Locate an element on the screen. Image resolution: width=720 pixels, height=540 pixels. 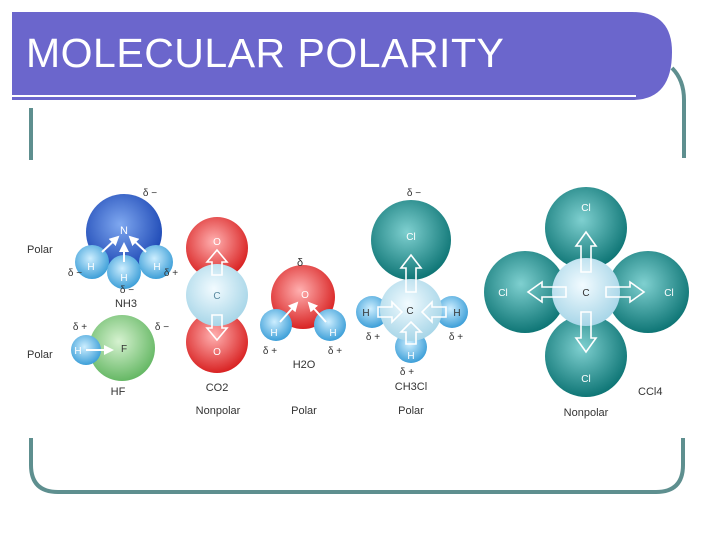
molecule-formula: CO2 is located at coordinates (217, 388).